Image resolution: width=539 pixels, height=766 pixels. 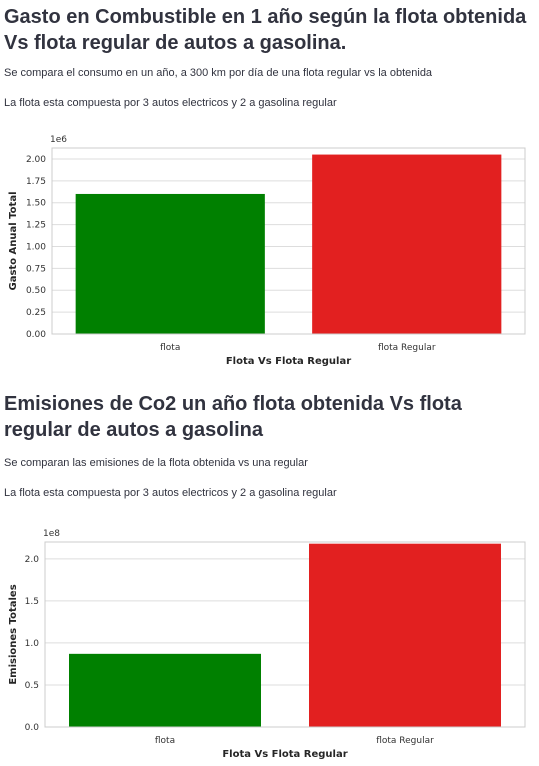 I want to click on y-tick-label: 1.50, so click(x=36, y=204).